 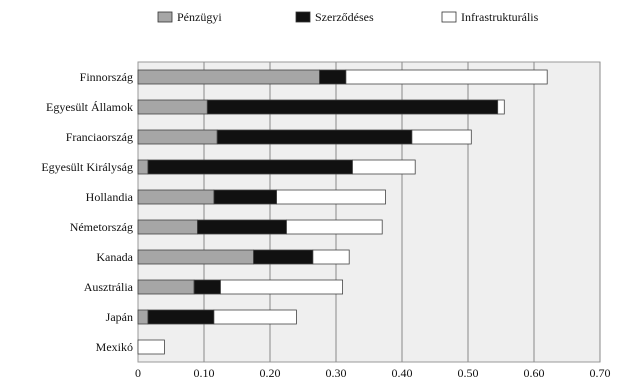 I want to click on category-label: Japán, so click(x=119, y=317).